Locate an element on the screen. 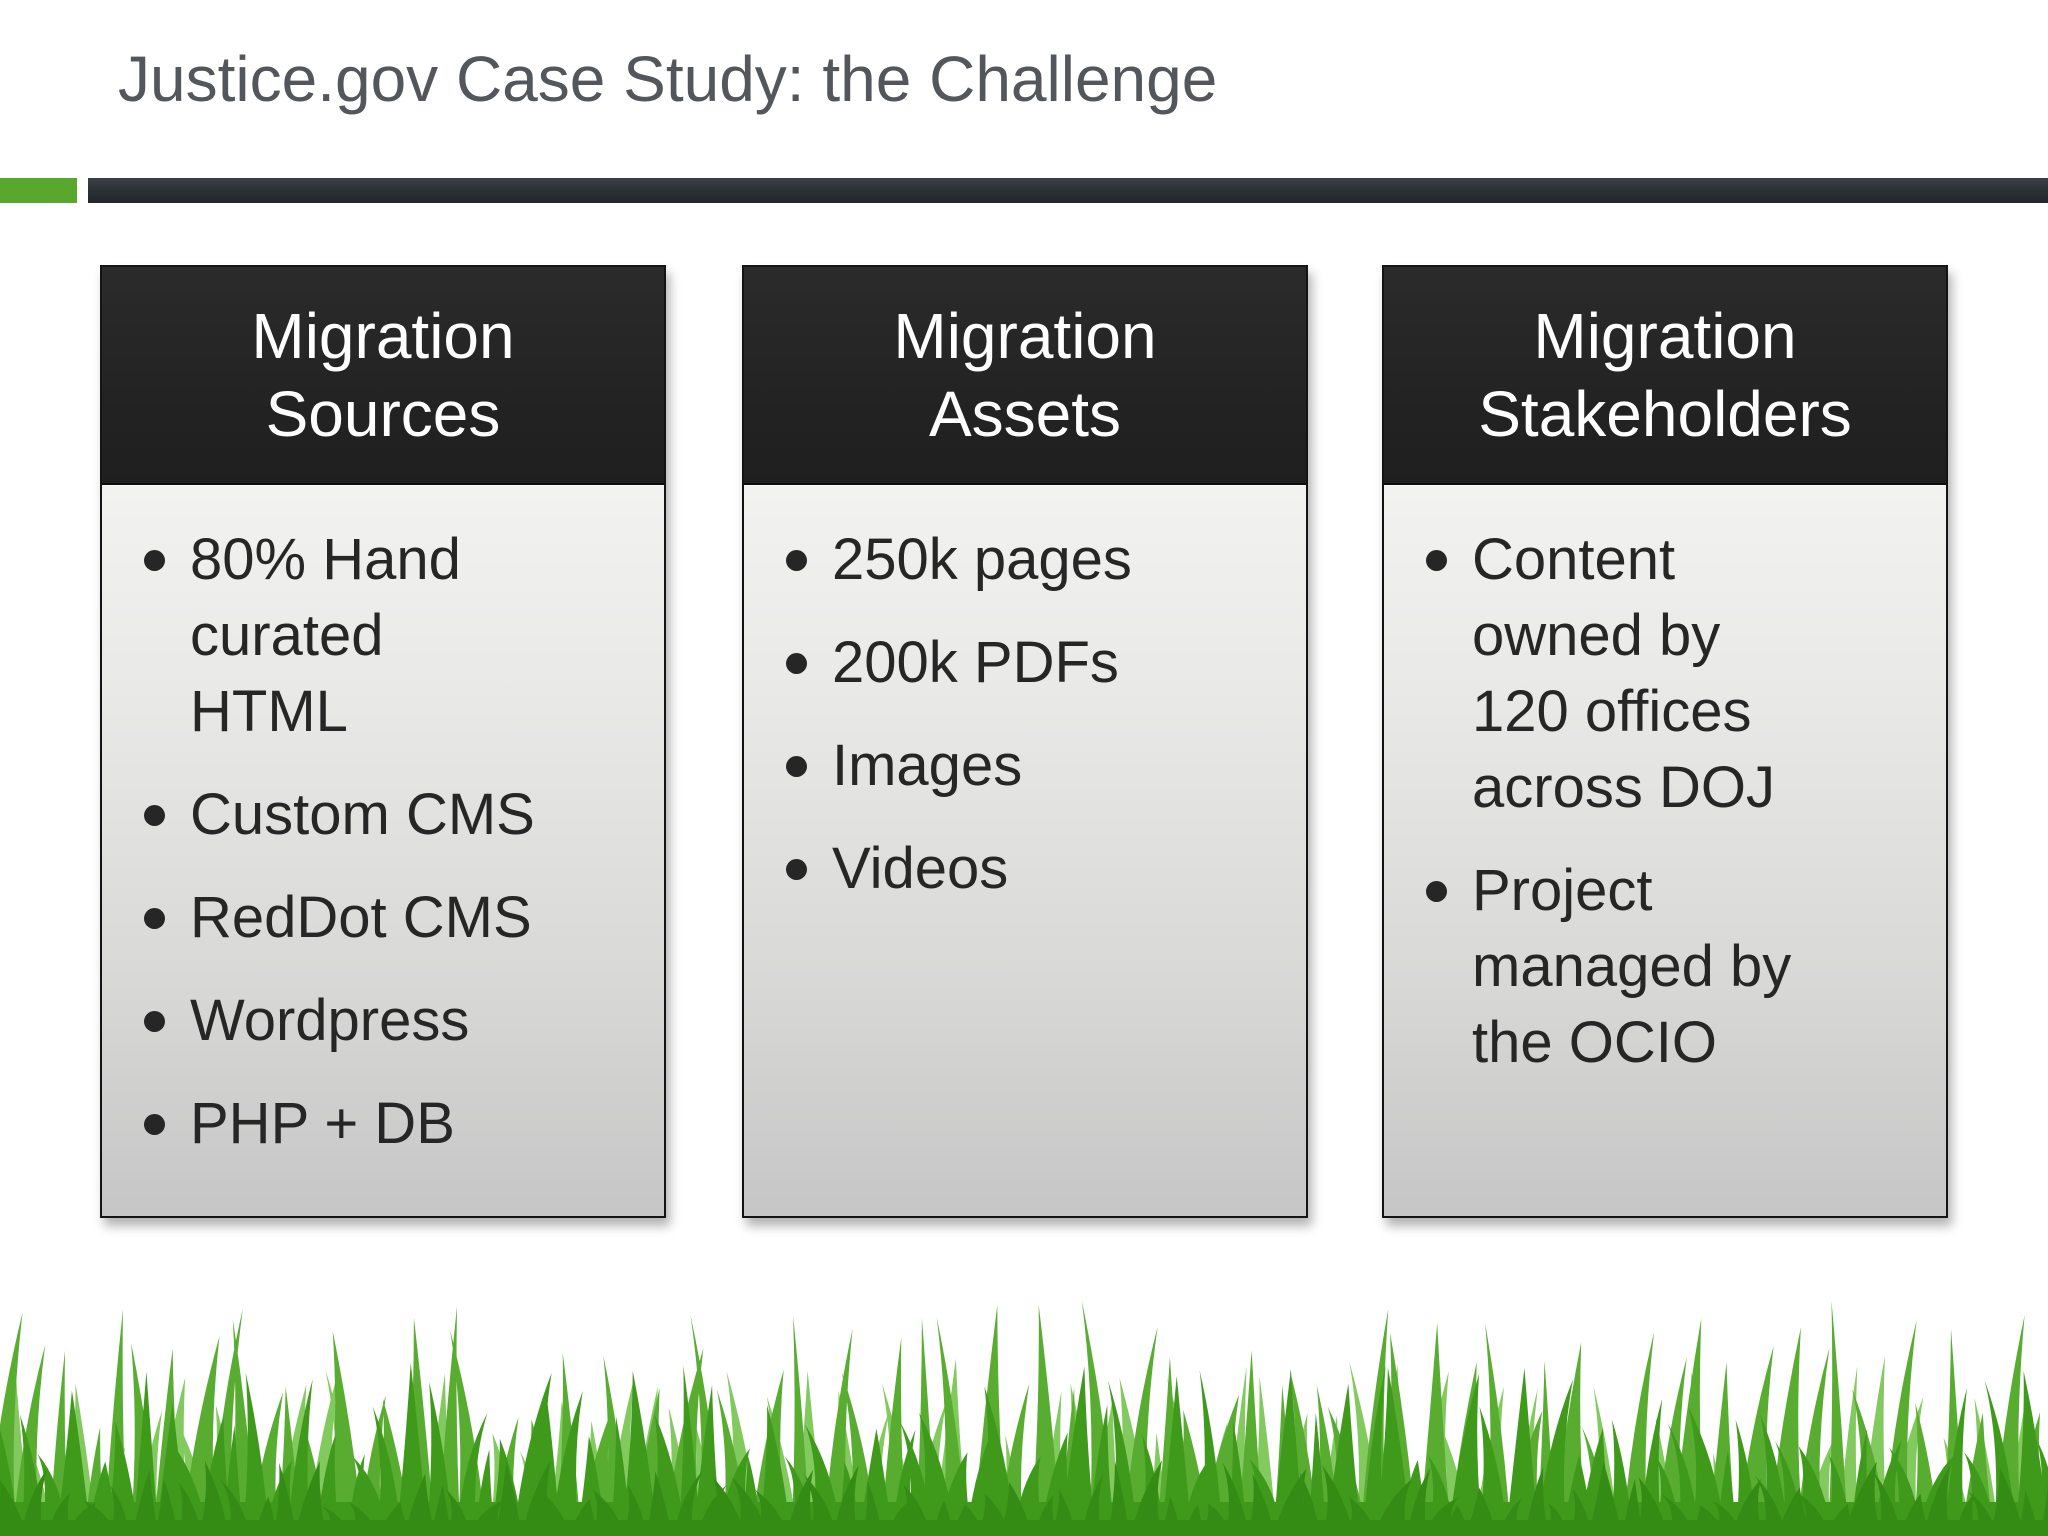 The width and height of the screenshot is (2048, 1536). bullet-item: 200k PDFs is located at coordinates (982, 663).